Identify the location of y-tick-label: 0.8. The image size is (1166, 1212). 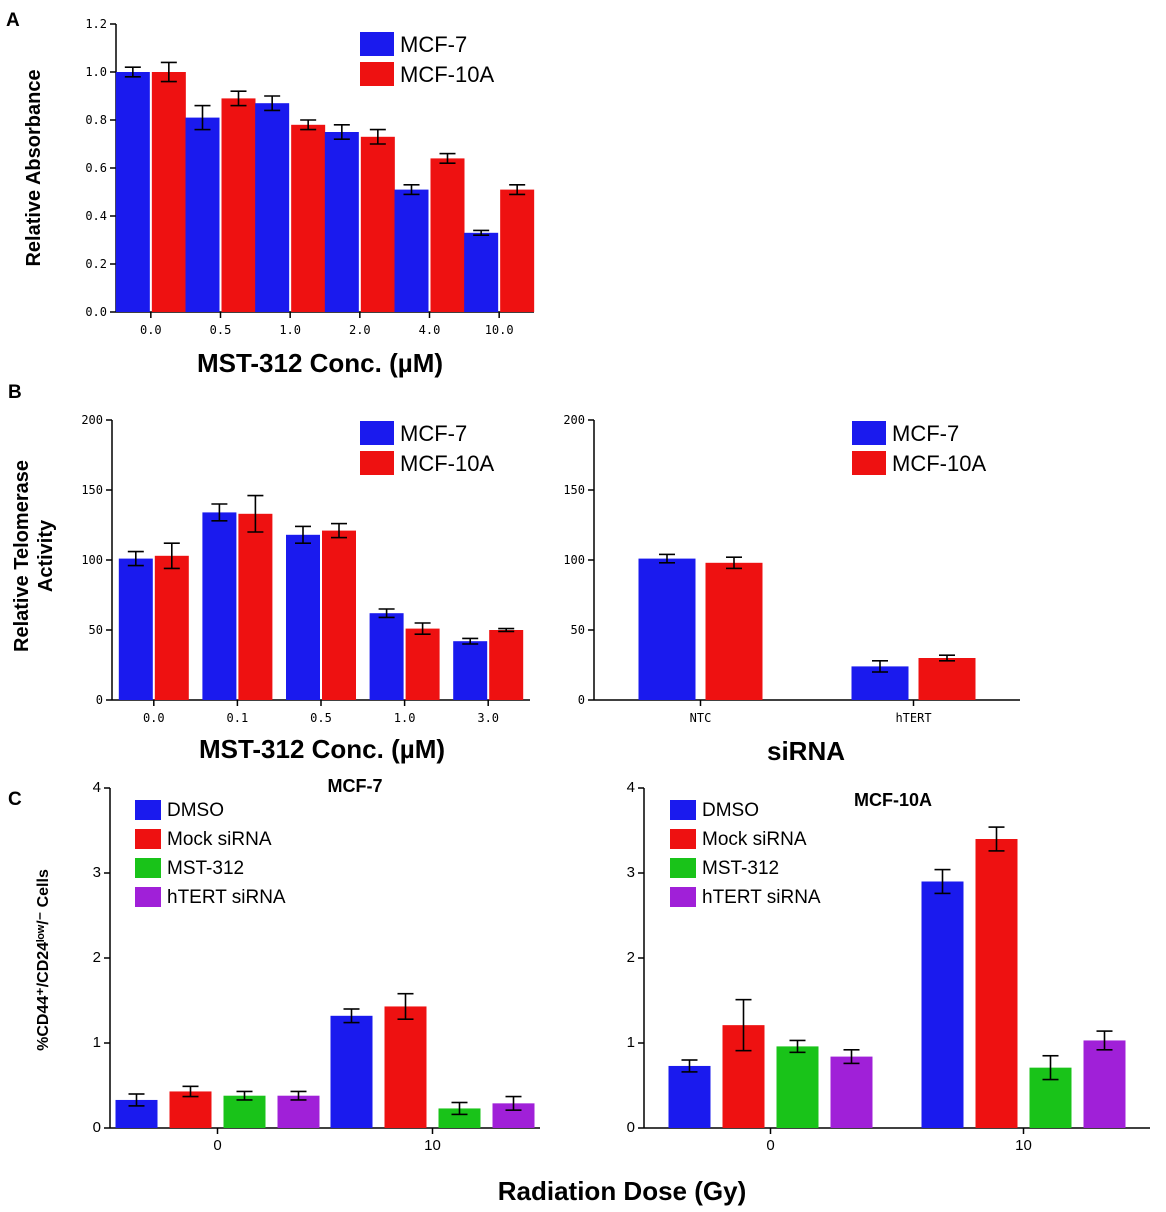
(96, 120).